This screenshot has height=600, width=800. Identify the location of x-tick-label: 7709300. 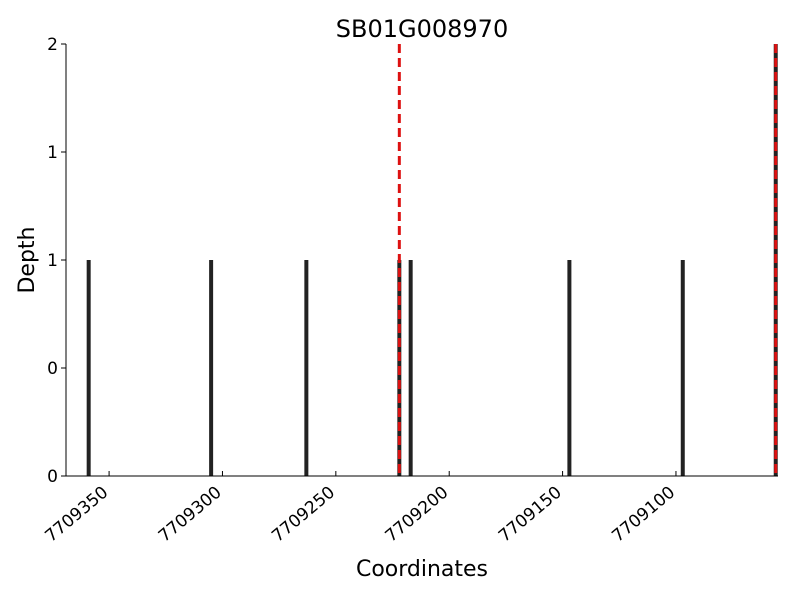
(190, 515).